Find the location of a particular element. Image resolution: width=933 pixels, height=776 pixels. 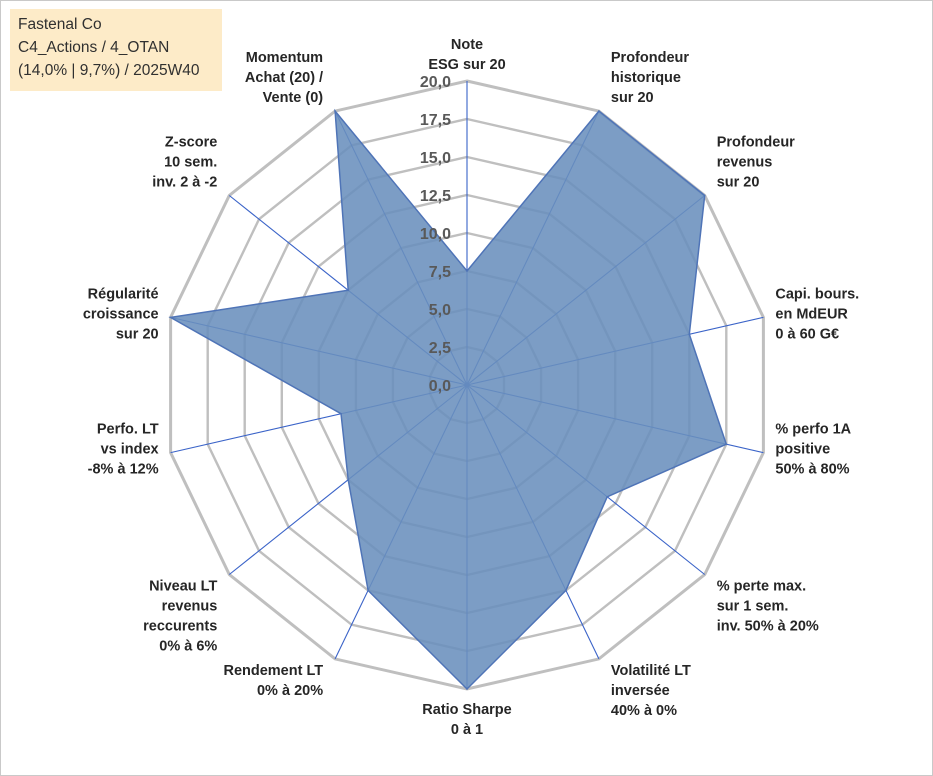

category-label-line: Vente (0) is located at coordinates (293, 98).